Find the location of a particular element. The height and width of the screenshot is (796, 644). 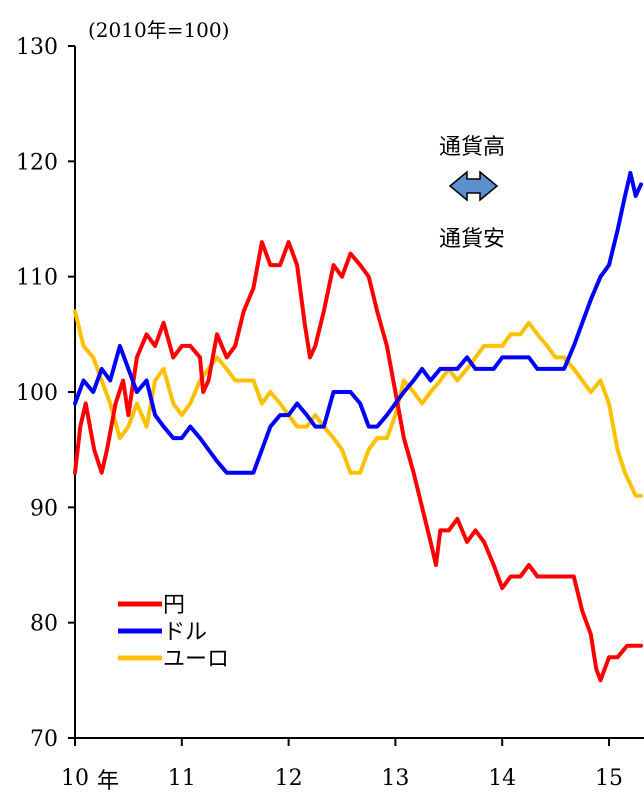

double-arrow-icon is located at coordinates (473, 186).